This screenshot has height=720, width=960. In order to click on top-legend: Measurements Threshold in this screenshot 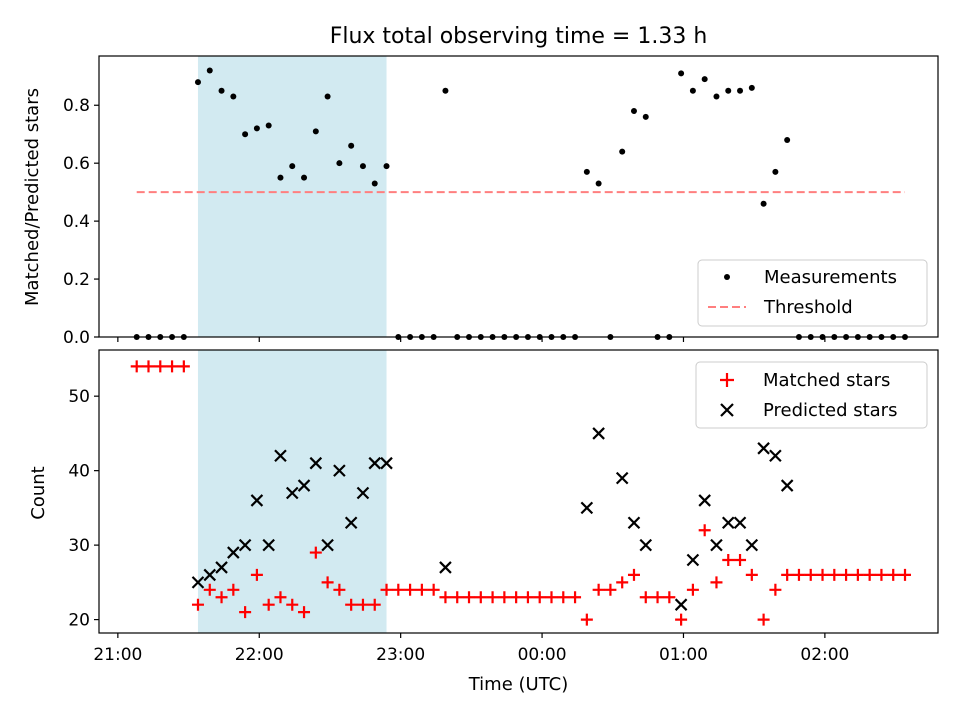, I will do `click(812, 293)`.